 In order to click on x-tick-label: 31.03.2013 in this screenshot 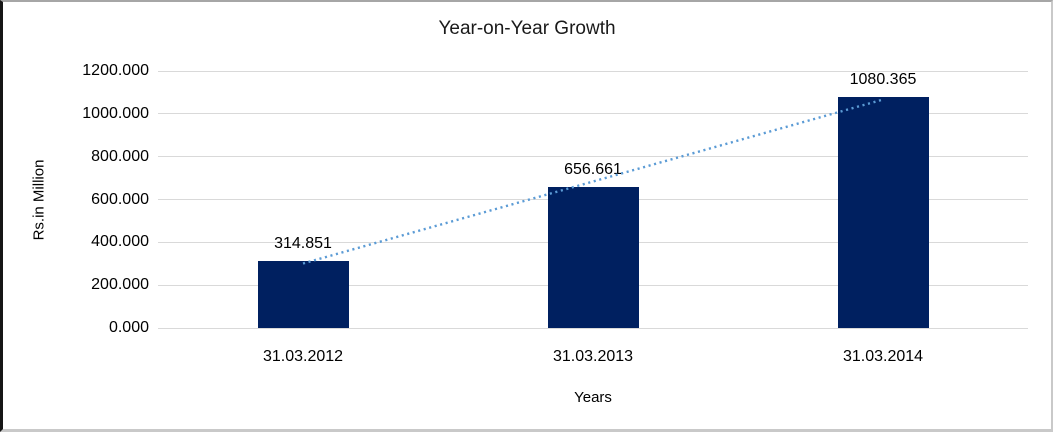, I will do `click(593, 356)`.